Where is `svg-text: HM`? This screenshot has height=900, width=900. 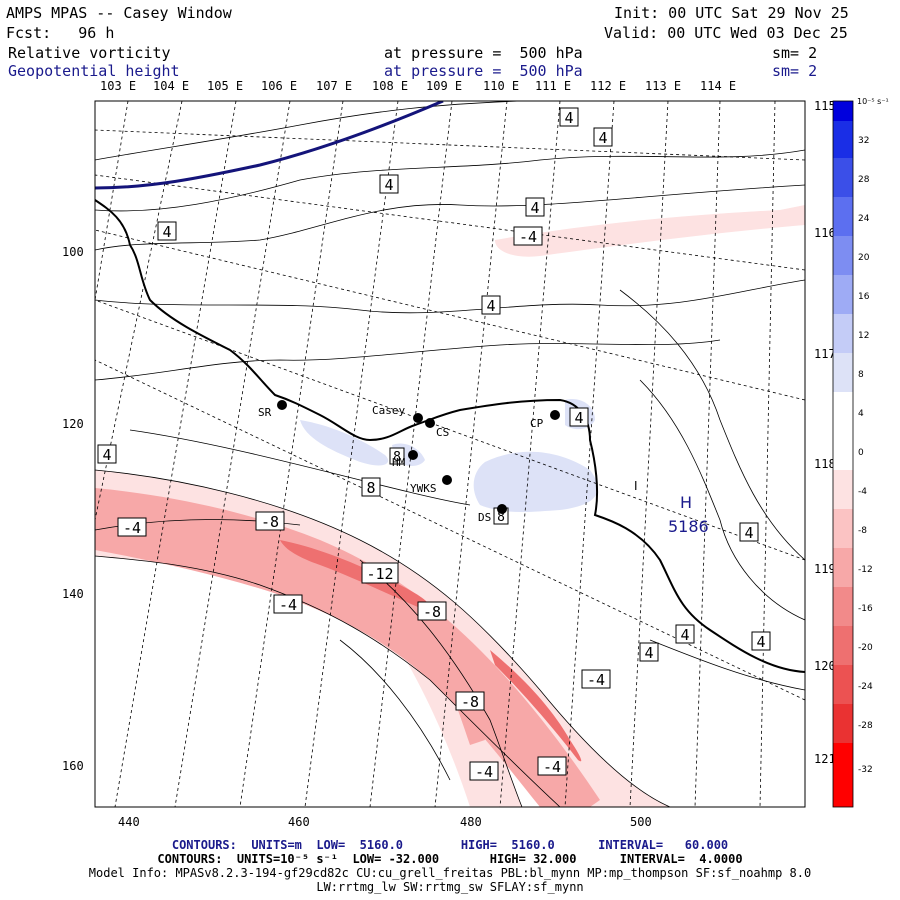 svg-text: HM is located at coordinates (399, 462).